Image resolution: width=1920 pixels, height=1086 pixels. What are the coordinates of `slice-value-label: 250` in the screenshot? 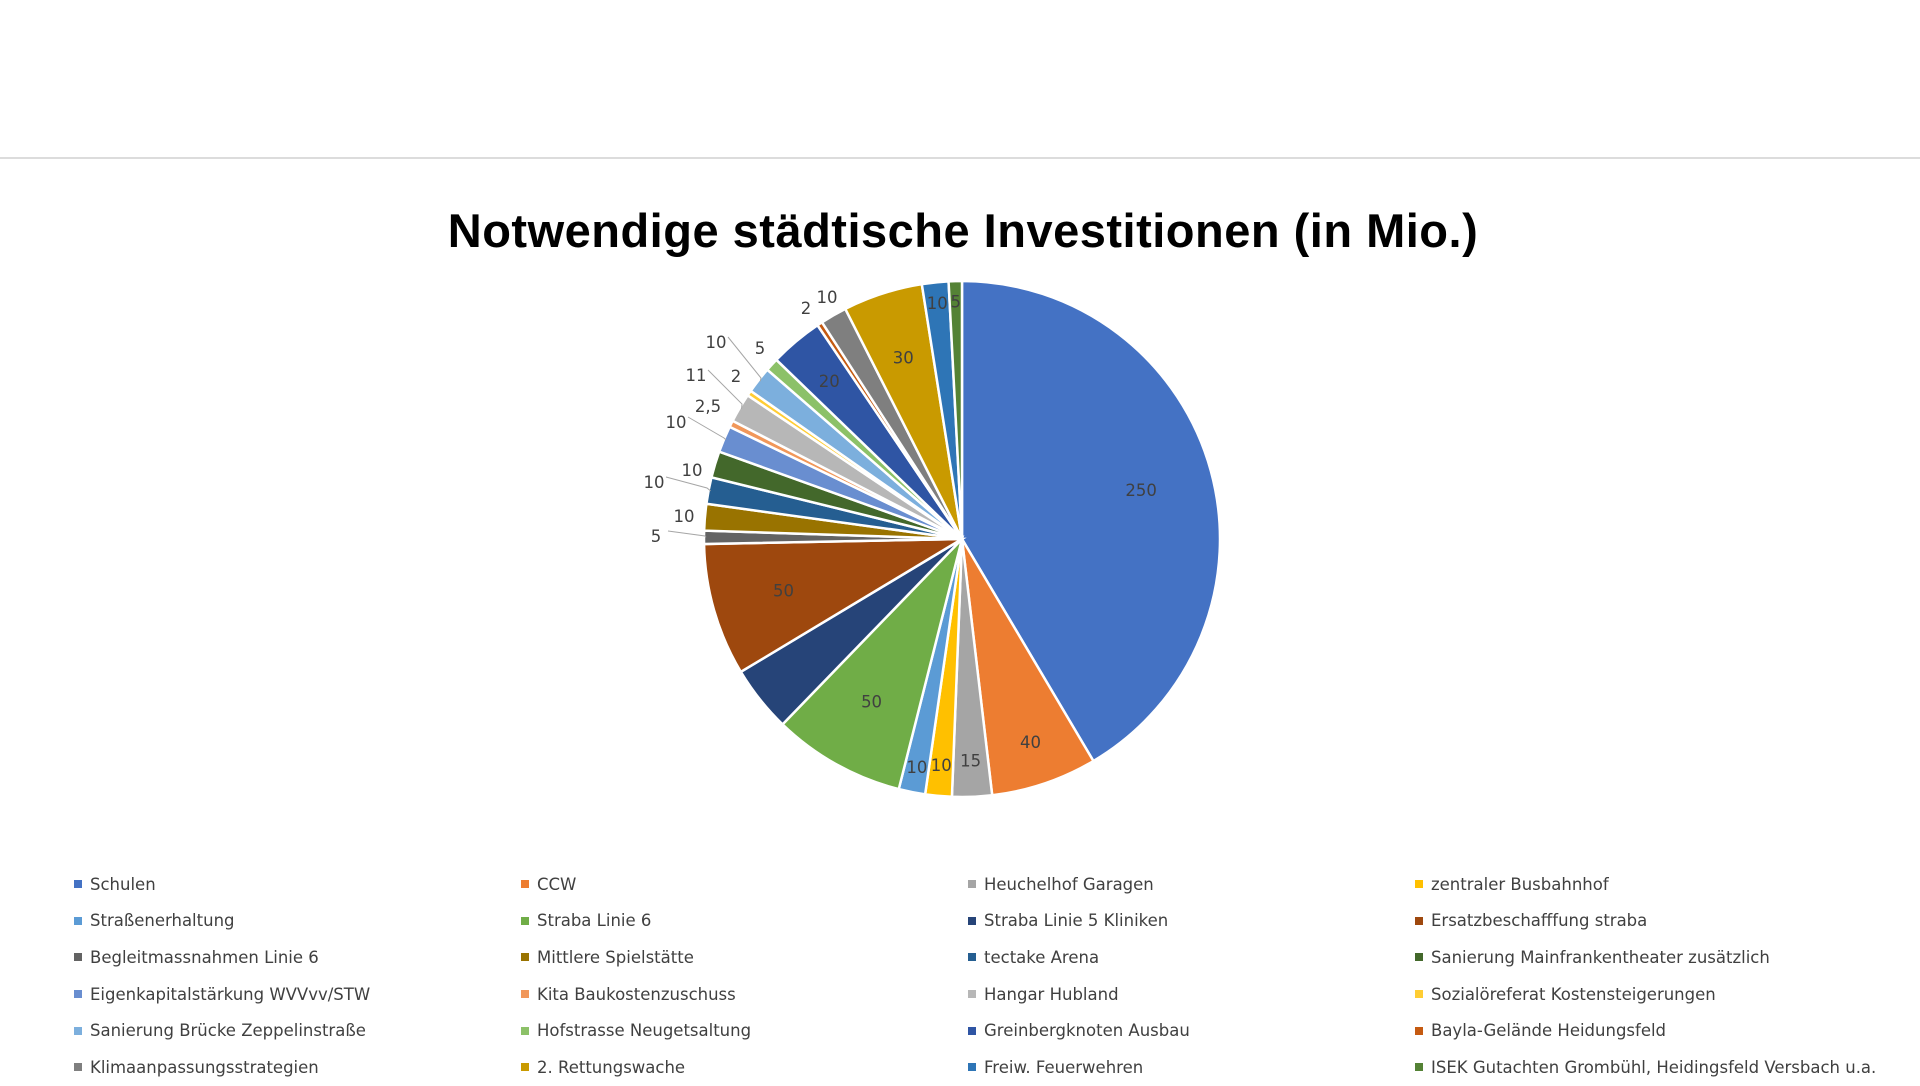 It's located at (1141, 490).